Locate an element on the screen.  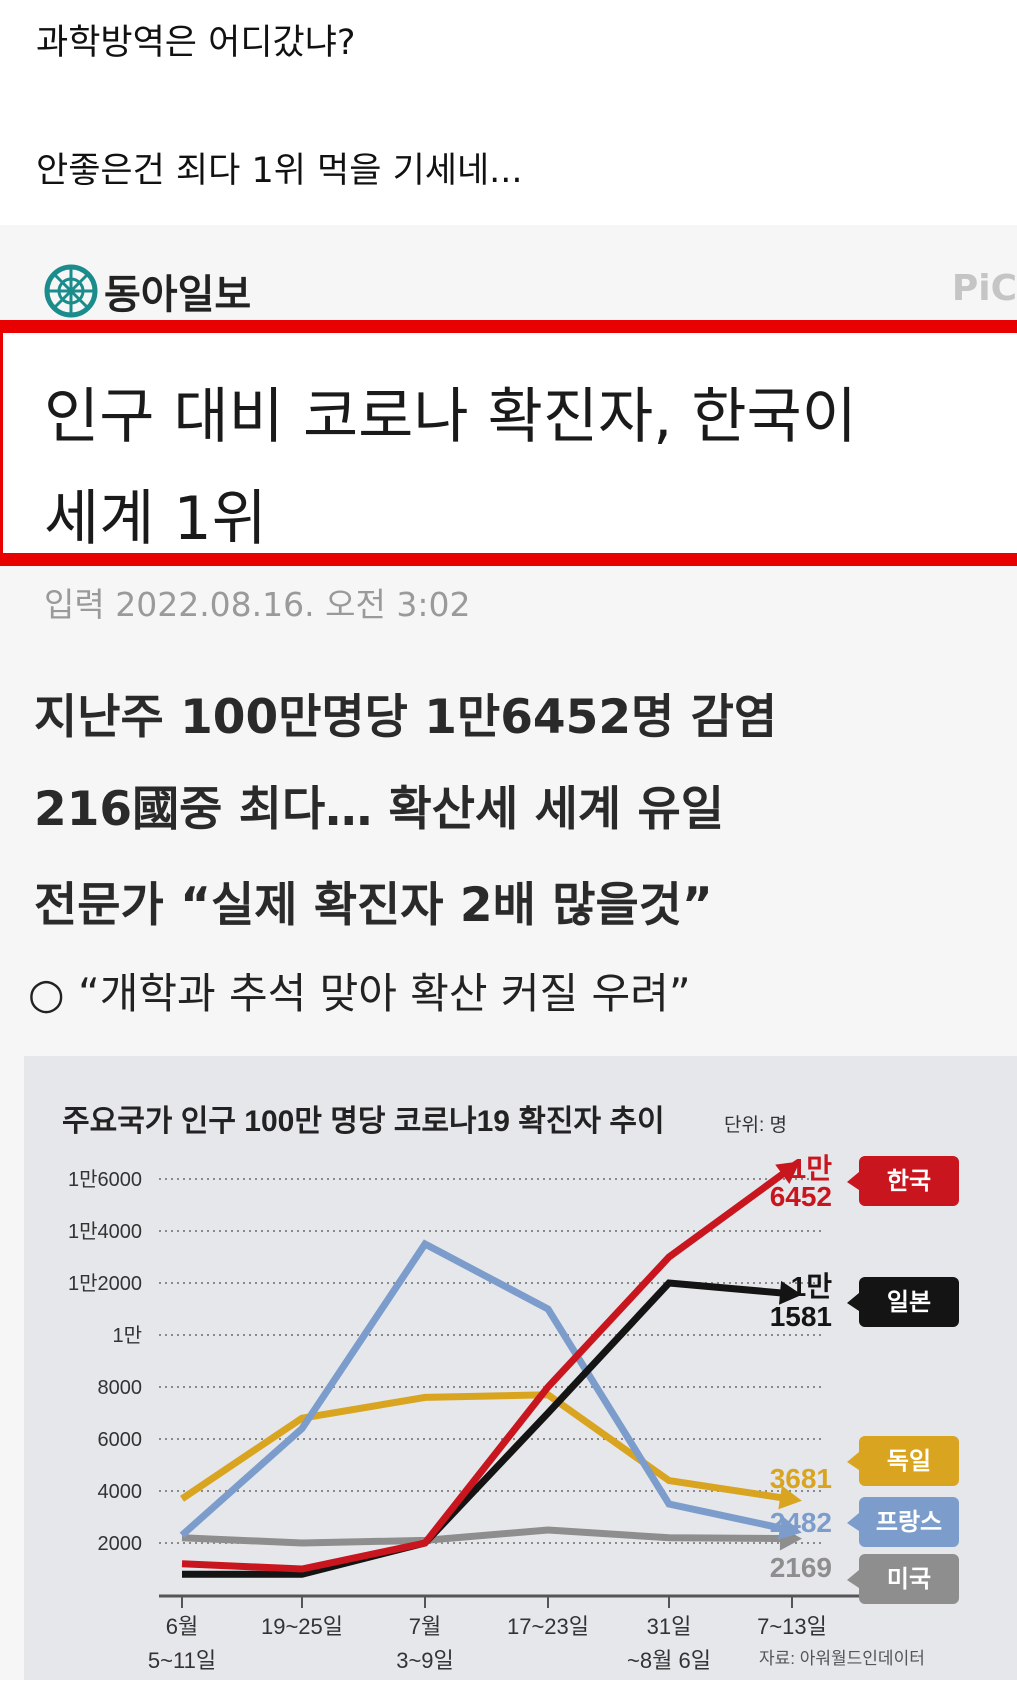
y-tick-label: 1만6000 is located at coordinates (105, 1179).